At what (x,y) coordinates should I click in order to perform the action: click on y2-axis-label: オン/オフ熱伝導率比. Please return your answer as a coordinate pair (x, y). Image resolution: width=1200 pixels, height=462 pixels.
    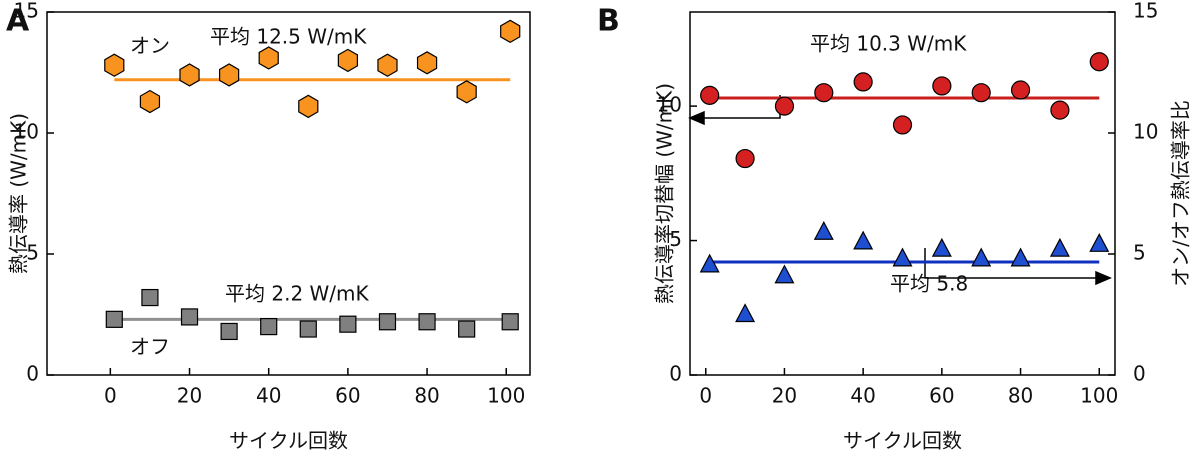
    Looking at the image, I should click on (1181, 193).